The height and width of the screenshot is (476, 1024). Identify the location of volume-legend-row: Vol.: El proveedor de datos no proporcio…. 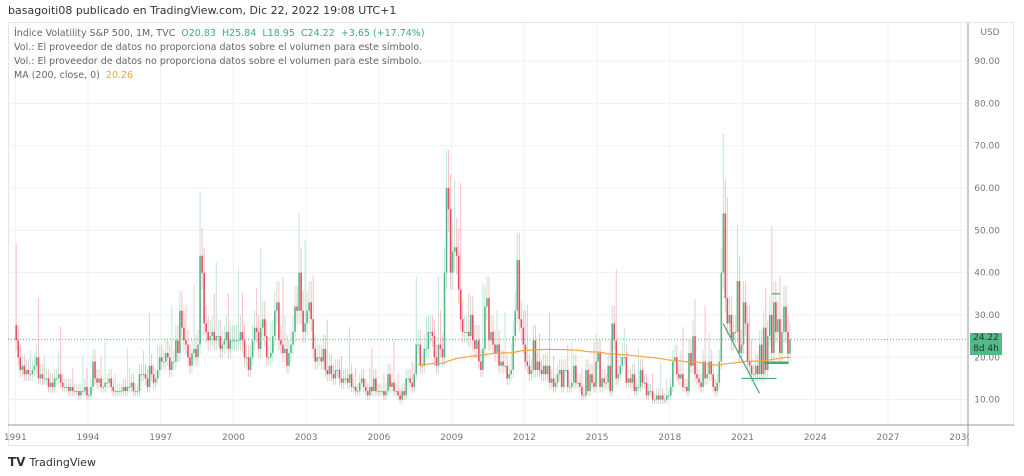
(218, 61).